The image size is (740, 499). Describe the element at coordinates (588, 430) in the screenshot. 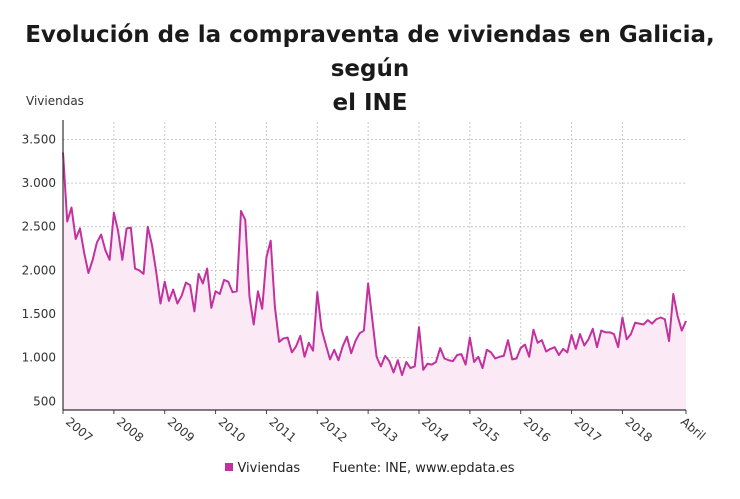

I see `x-tick-label: 2017` at that location.